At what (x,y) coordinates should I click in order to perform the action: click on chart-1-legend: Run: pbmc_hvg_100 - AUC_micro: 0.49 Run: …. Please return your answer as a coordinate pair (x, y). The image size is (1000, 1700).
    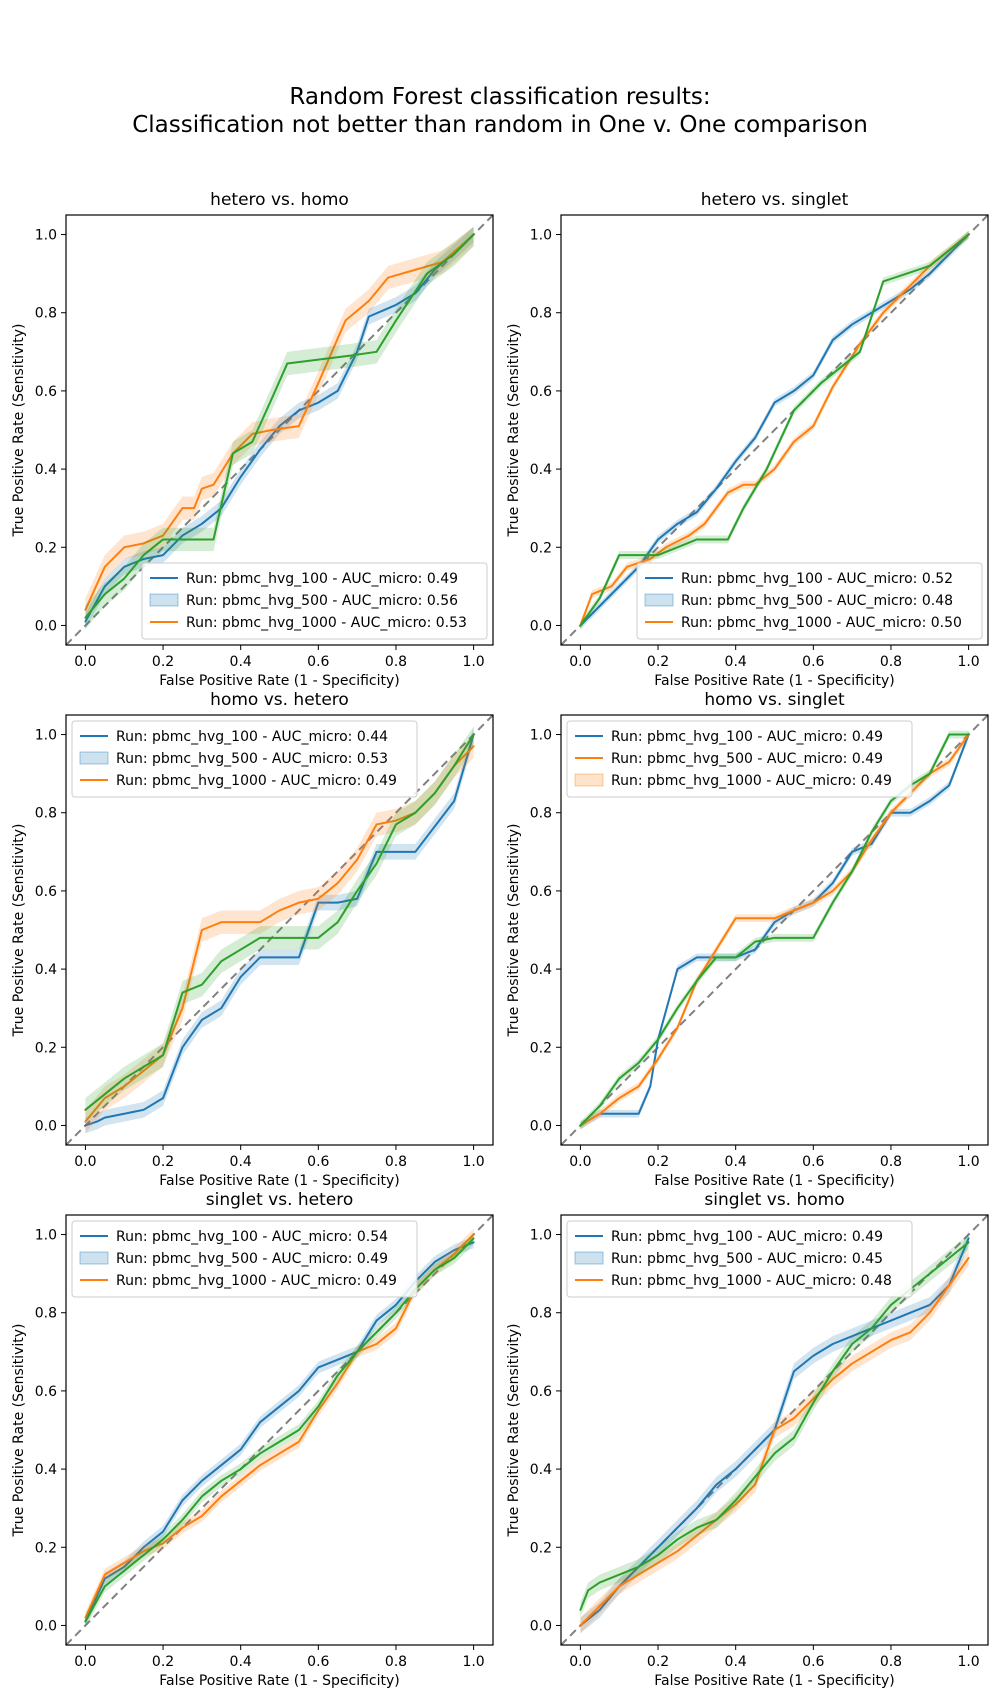
    Looking at the image, I should click on (314, 601).